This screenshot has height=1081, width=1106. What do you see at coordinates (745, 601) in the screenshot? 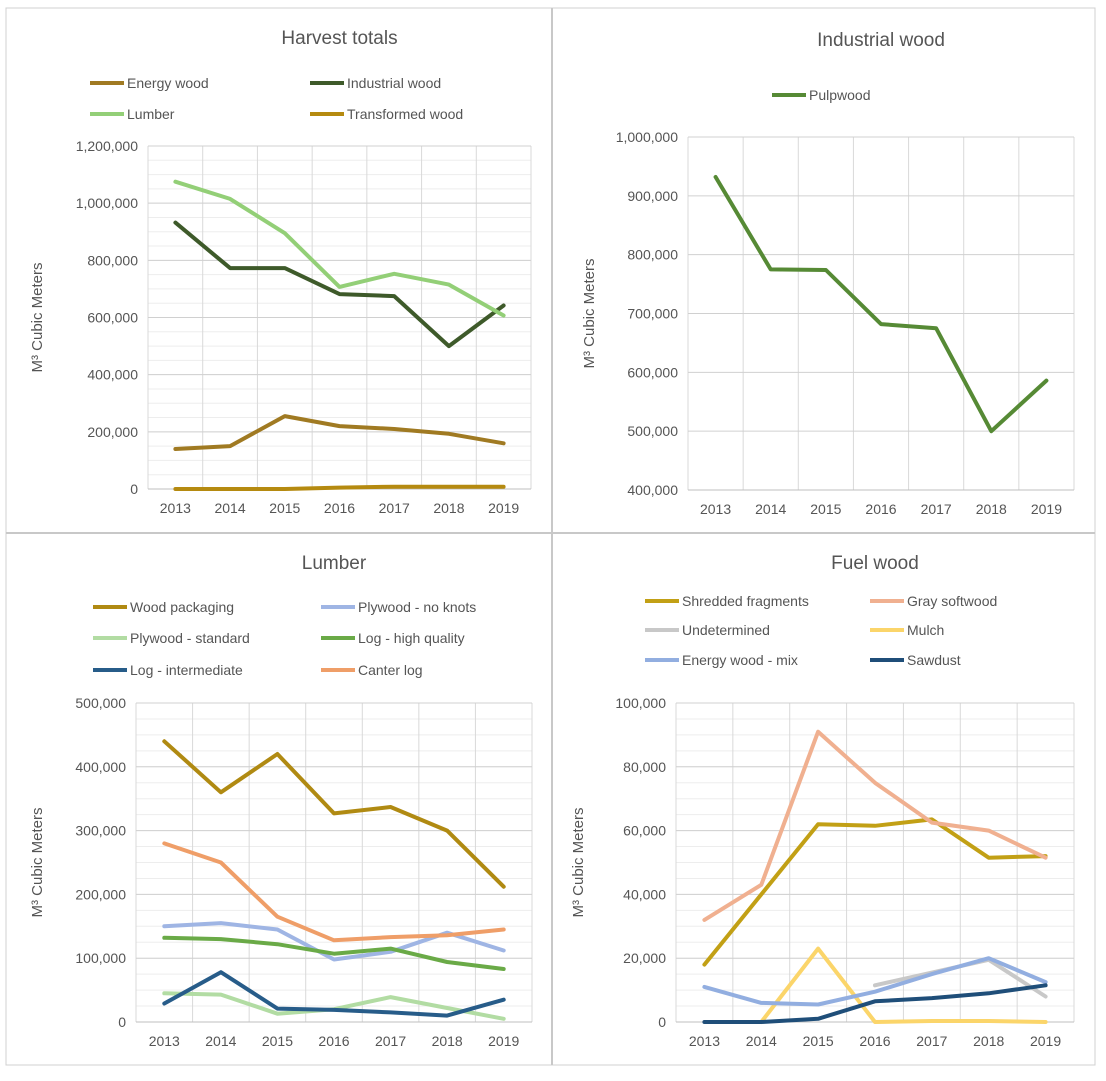
I see `legend-label: Shredded fragments` at bounding box center [745, 601].